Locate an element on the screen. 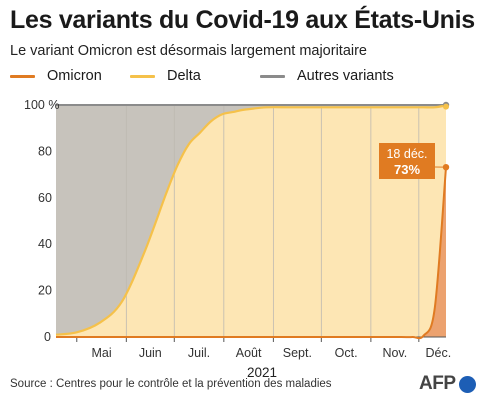 The height and width of the screenshot is (401, 480). x-tick-label: Sept. is located at coordinates (297, 353).